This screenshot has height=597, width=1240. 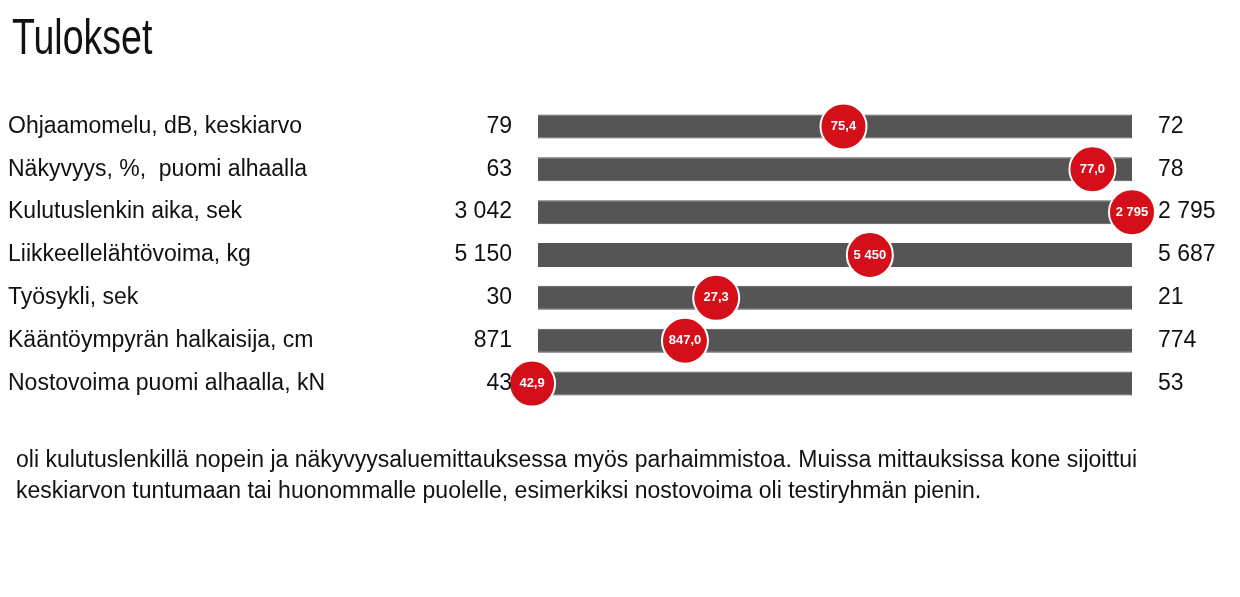 What do you see at coordinates (155, 124) in the screenshot?
I see `category-label: Ohjaamomelu, dB, keskiarvo` at bounding box center [155, 124].